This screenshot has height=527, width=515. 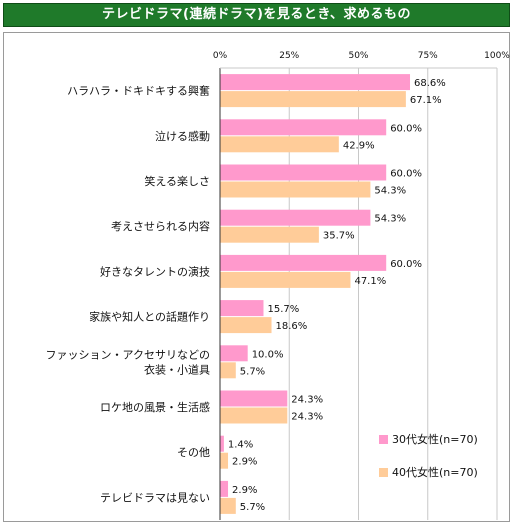 What do you see at coordinates (182, 136) in the screenshot?
I see `category-label: 泣ける感動` at bounding box center [182, 136].